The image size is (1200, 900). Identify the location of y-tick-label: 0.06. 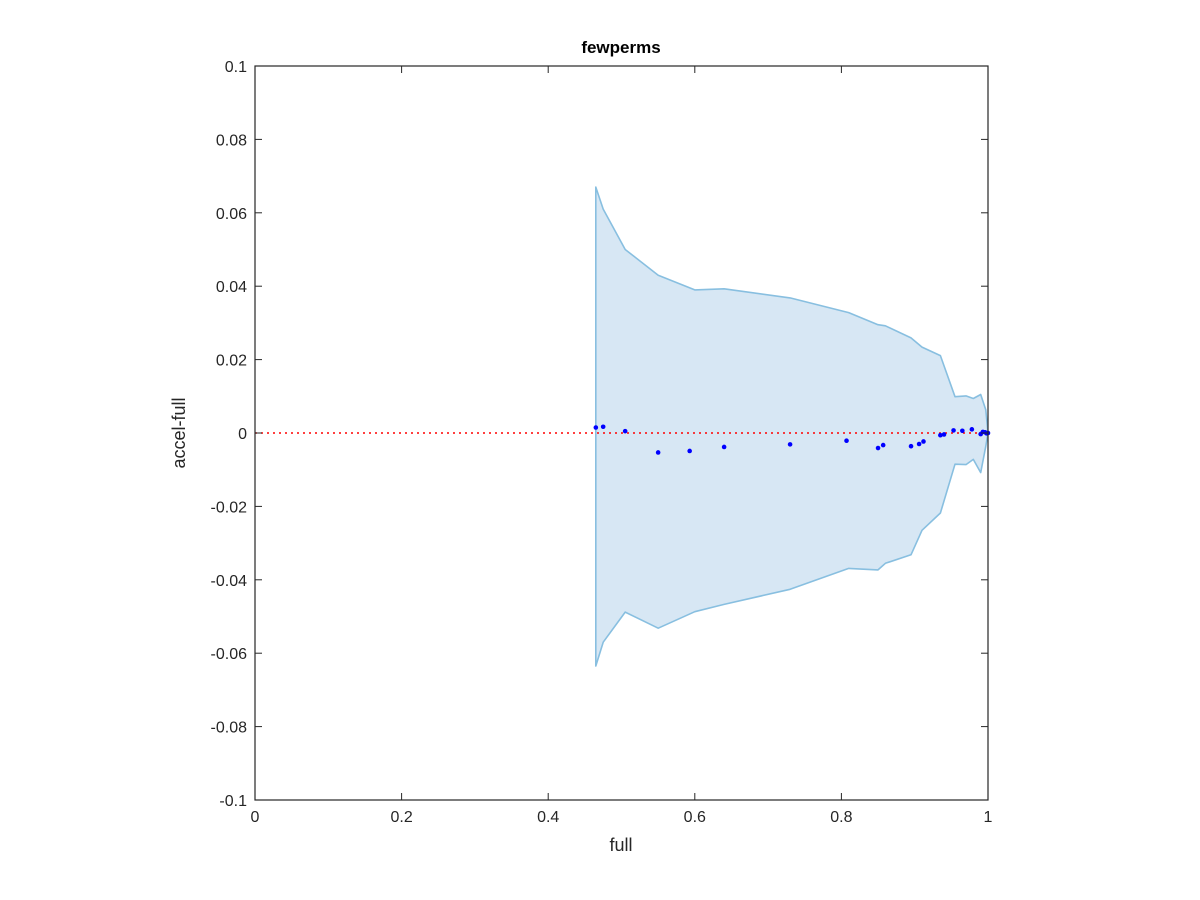
(231, 214).